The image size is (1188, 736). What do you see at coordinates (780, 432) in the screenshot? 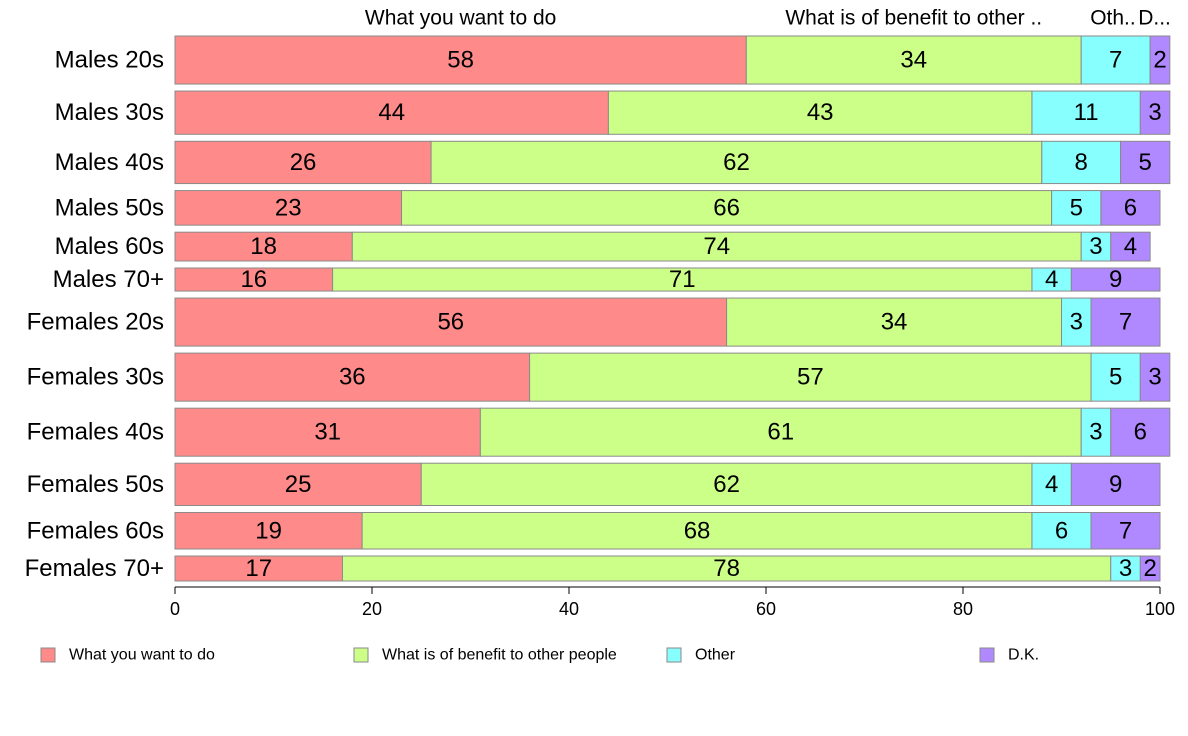
I see `bar-value-label: 61` at bounding box center [780, 432].